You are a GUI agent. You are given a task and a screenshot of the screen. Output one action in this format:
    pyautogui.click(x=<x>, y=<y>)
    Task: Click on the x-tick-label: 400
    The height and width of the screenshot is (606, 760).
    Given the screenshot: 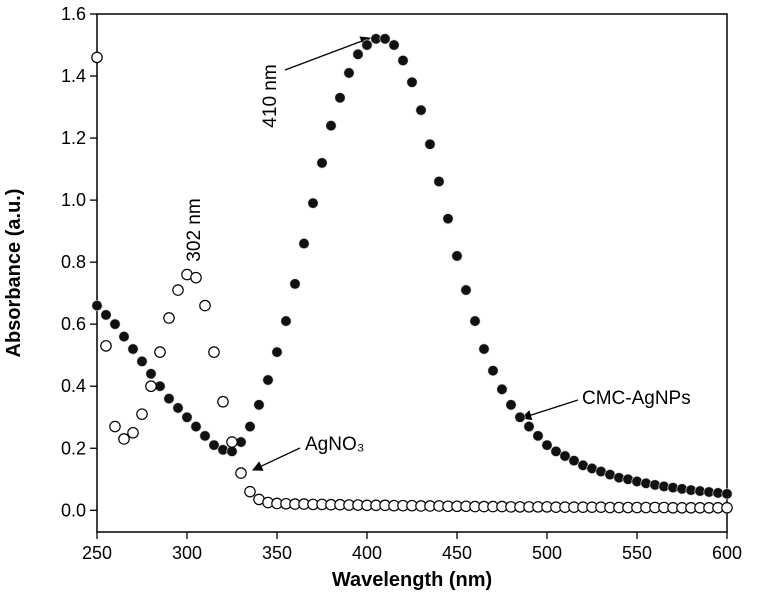 What is the action you would take?
    pyautogui.click(x=367, y=553)
    